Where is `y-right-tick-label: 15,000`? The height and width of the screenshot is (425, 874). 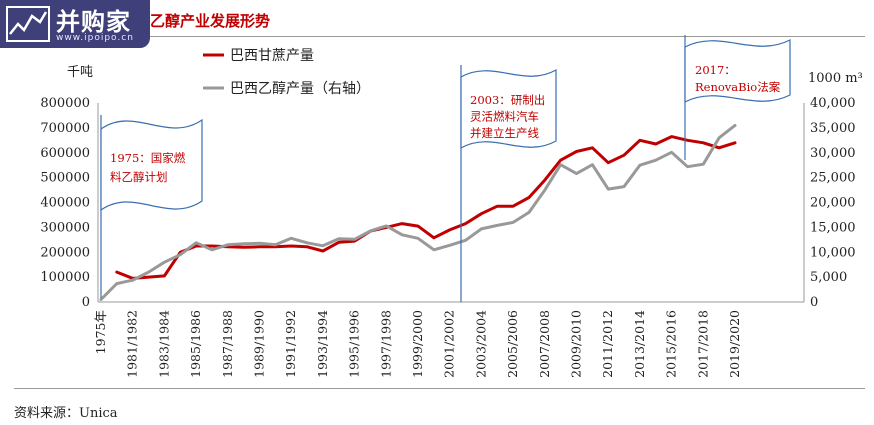
y-right-tick-label: 15,000 is located at coordinates (833, 227).